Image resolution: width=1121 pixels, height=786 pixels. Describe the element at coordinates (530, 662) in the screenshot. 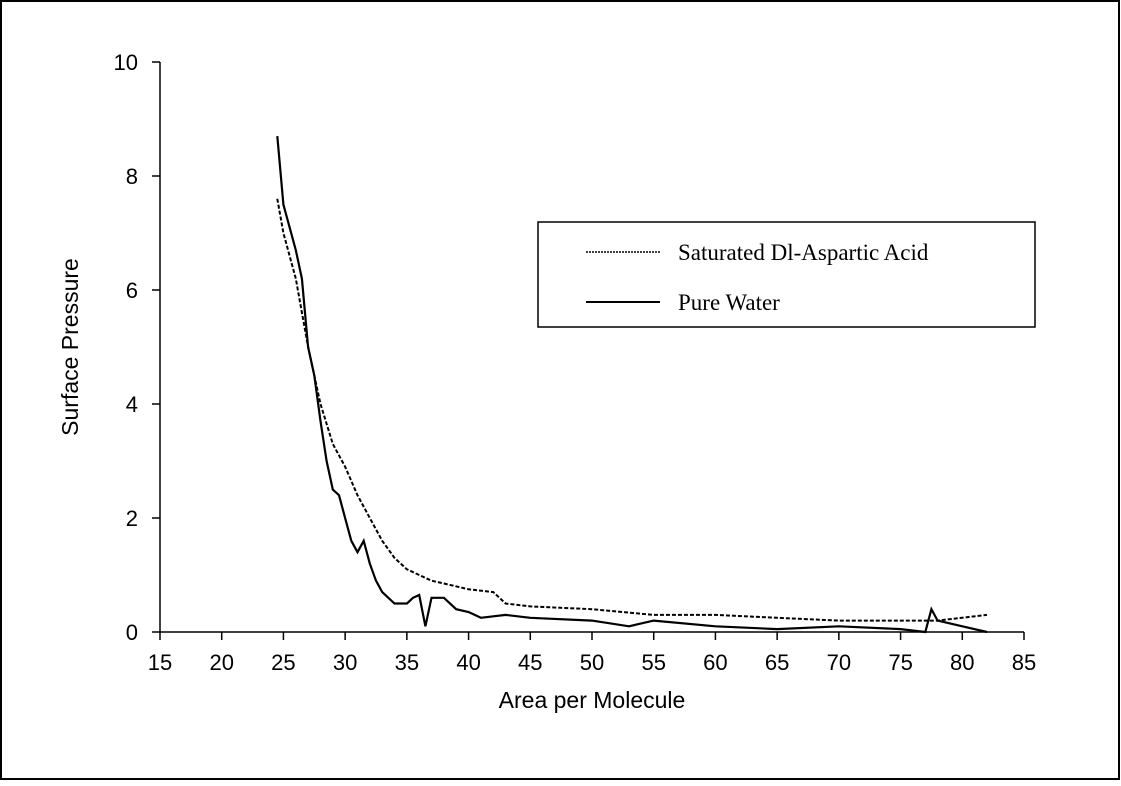

I see `x-tick-label: 45` at that location.